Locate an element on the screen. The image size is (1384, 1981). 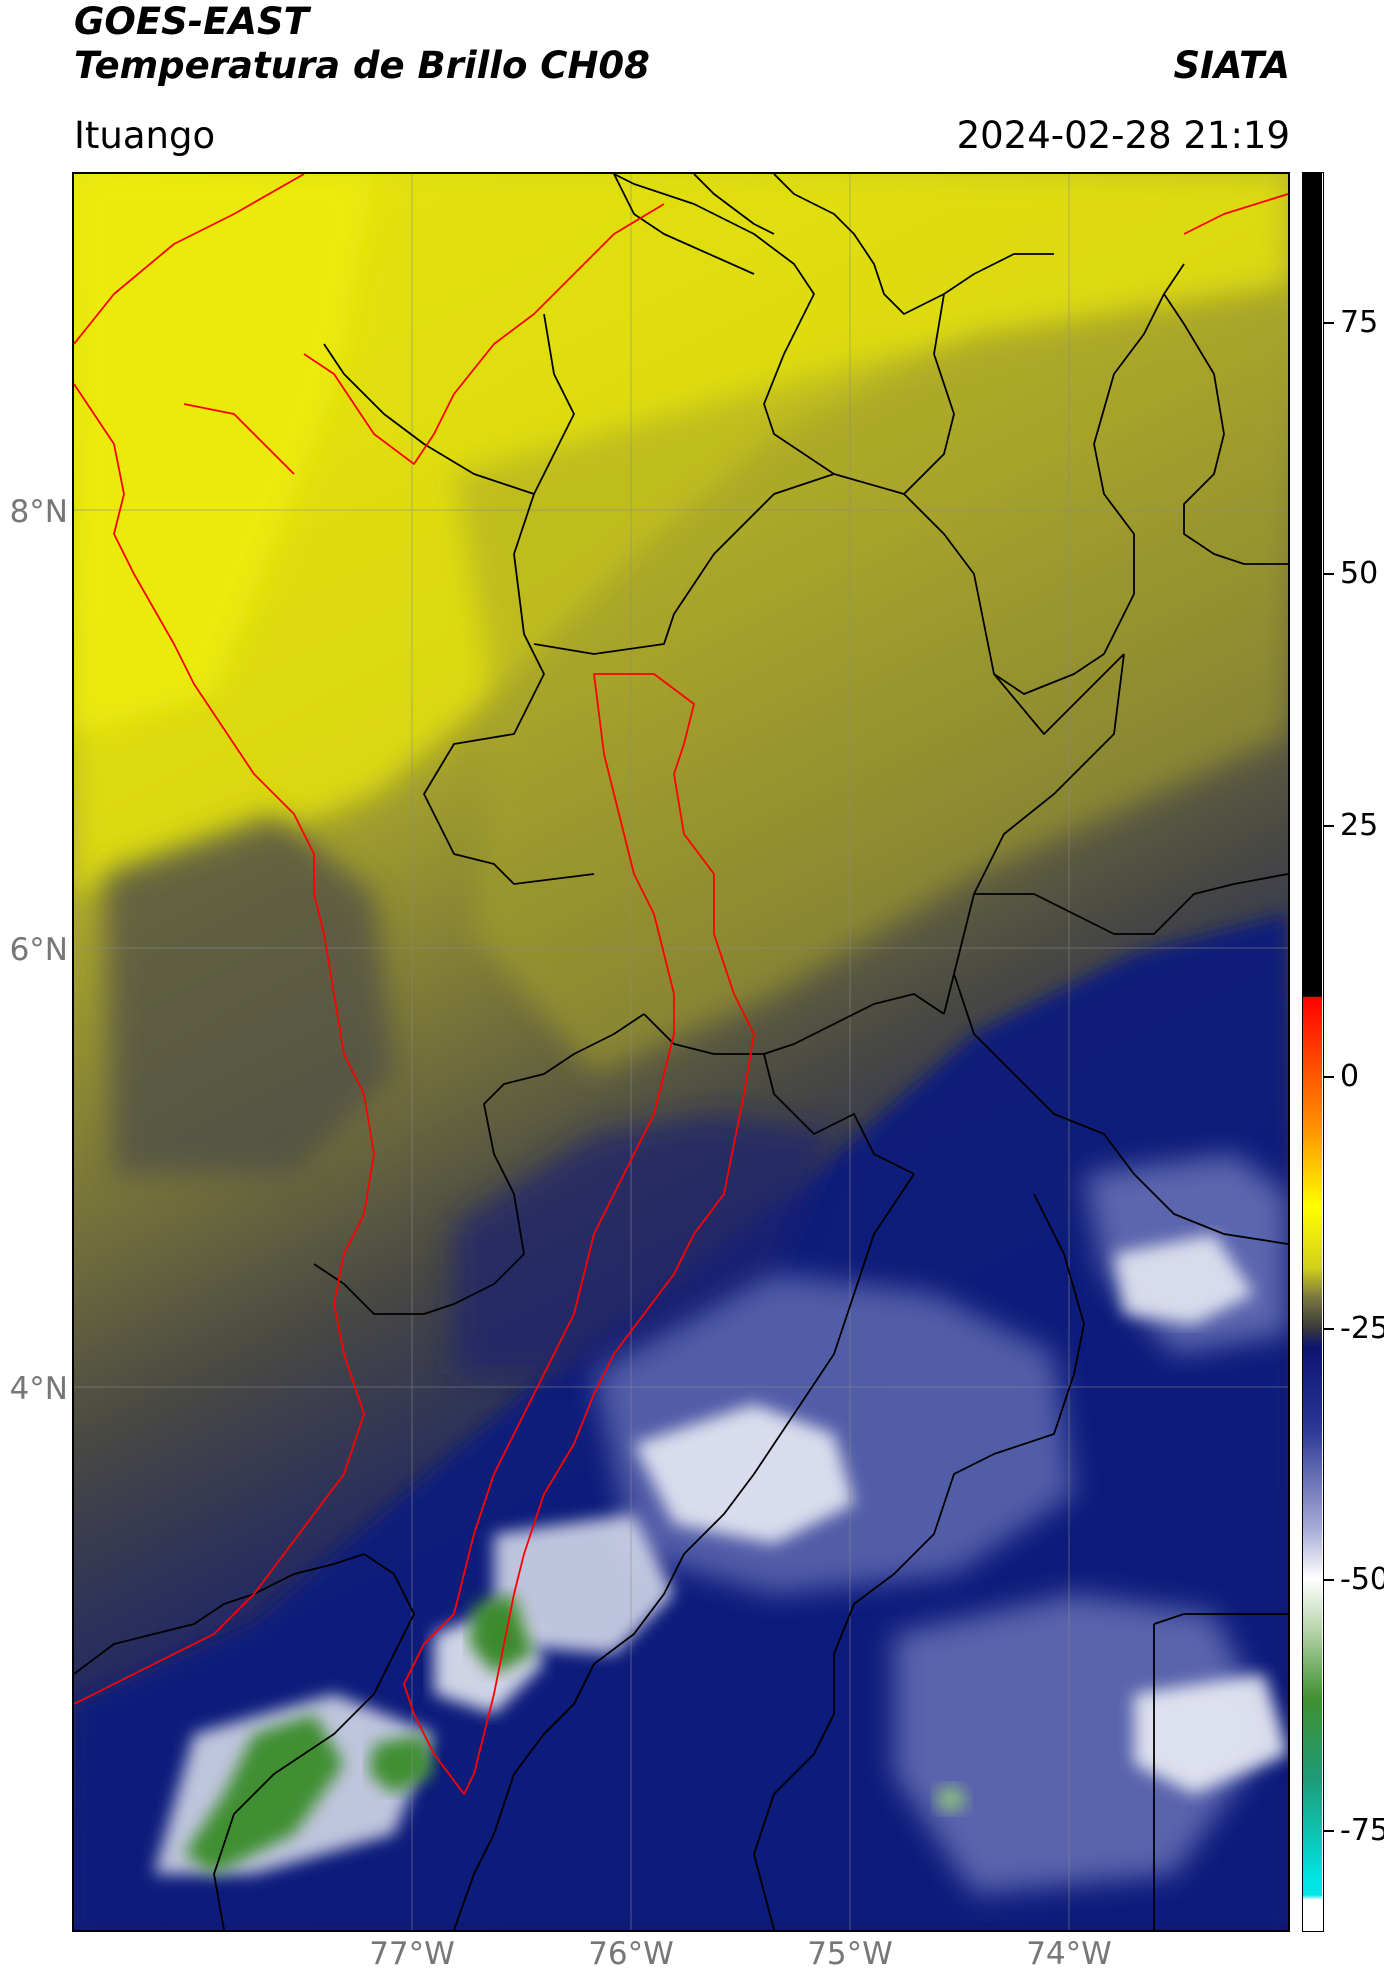
lon-label-77w: 77°W is located at coordinates (412, 1954).